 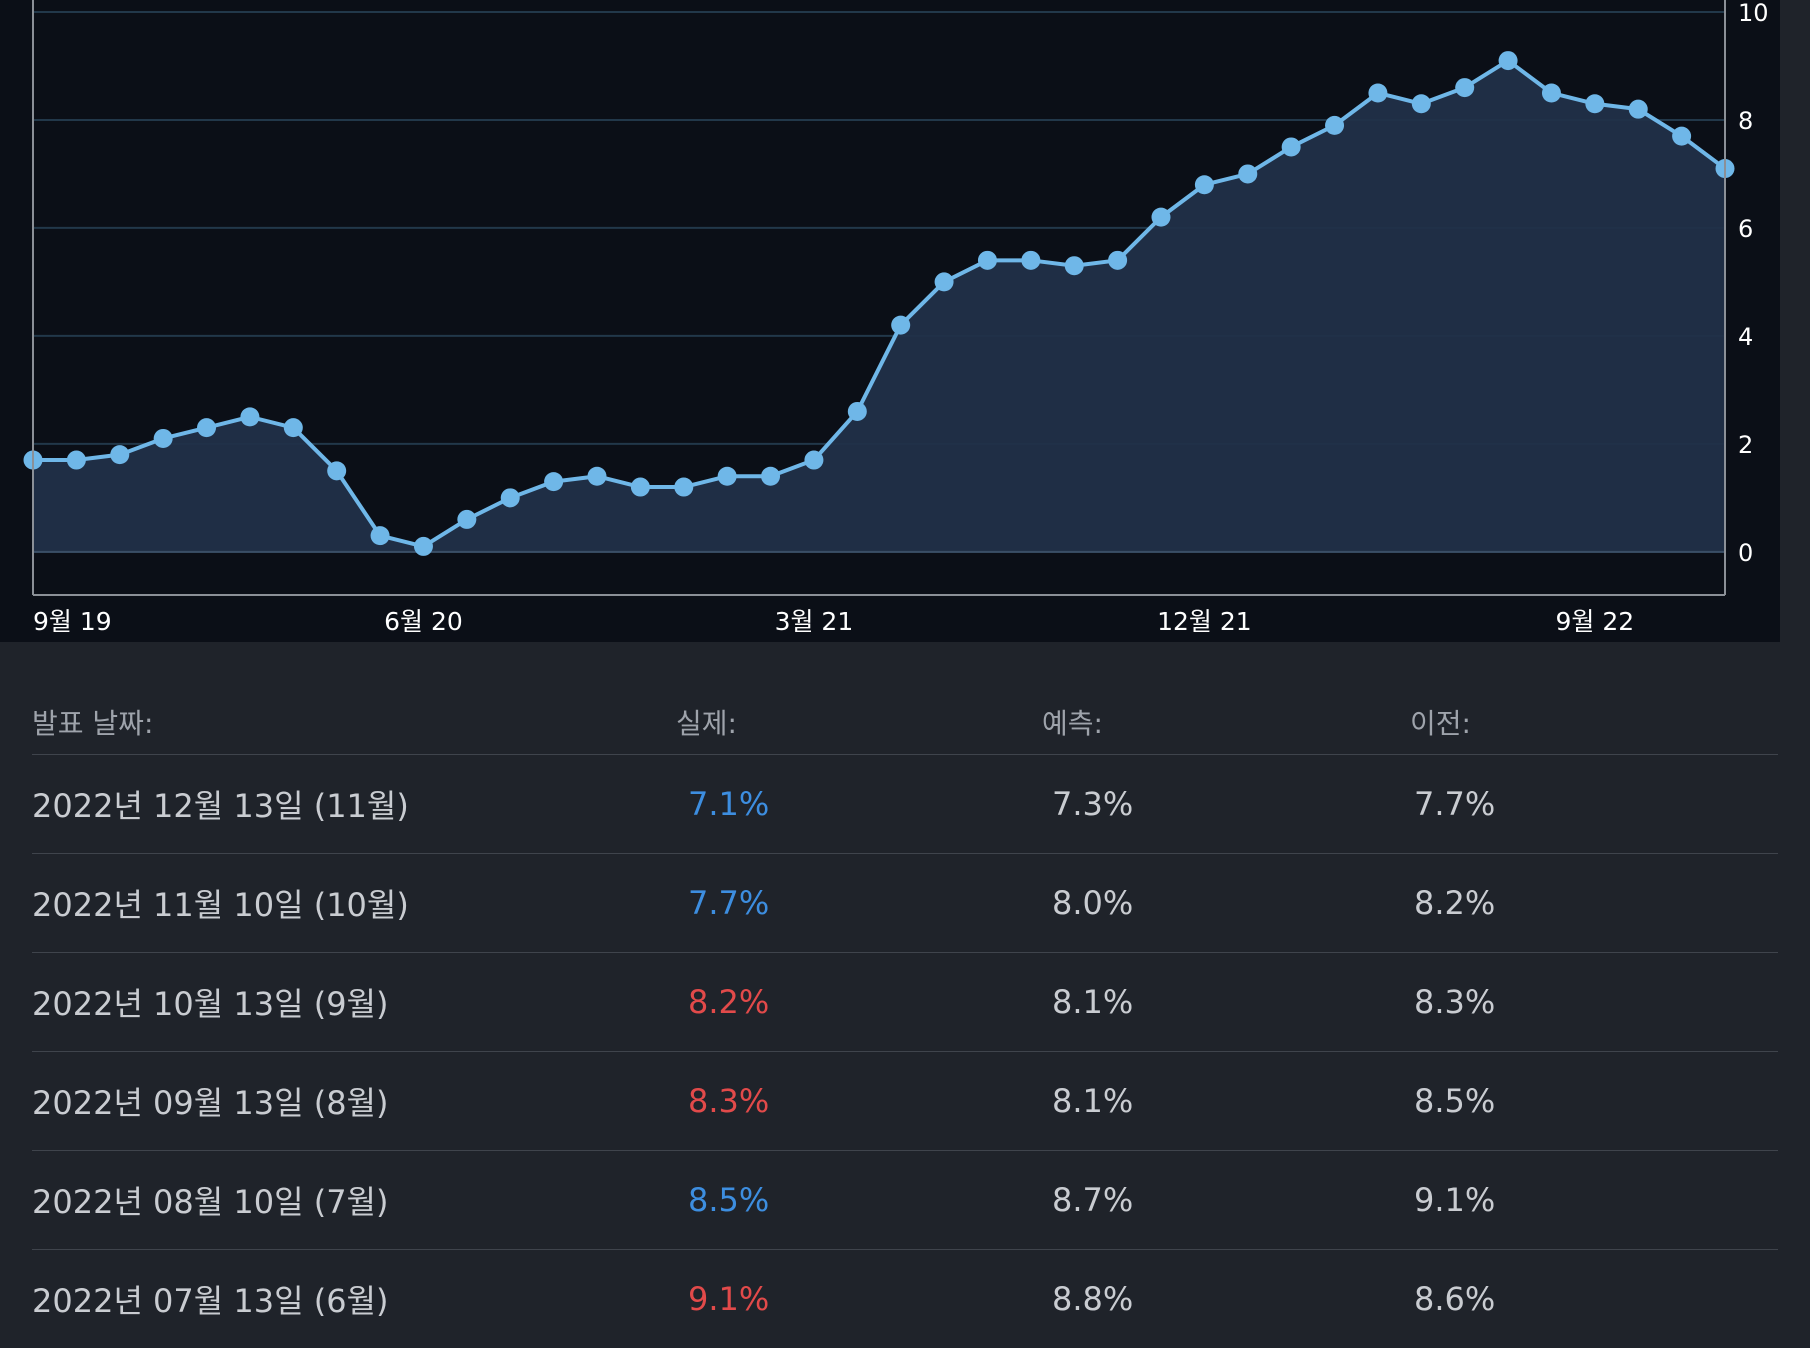 What do you see at coordinates (905, 803) in the screenshot?
I see `table-row: 2022년 12월 13일 (11월) 7.1% 7.3% 7.7%` at bounding box center [905, 803].